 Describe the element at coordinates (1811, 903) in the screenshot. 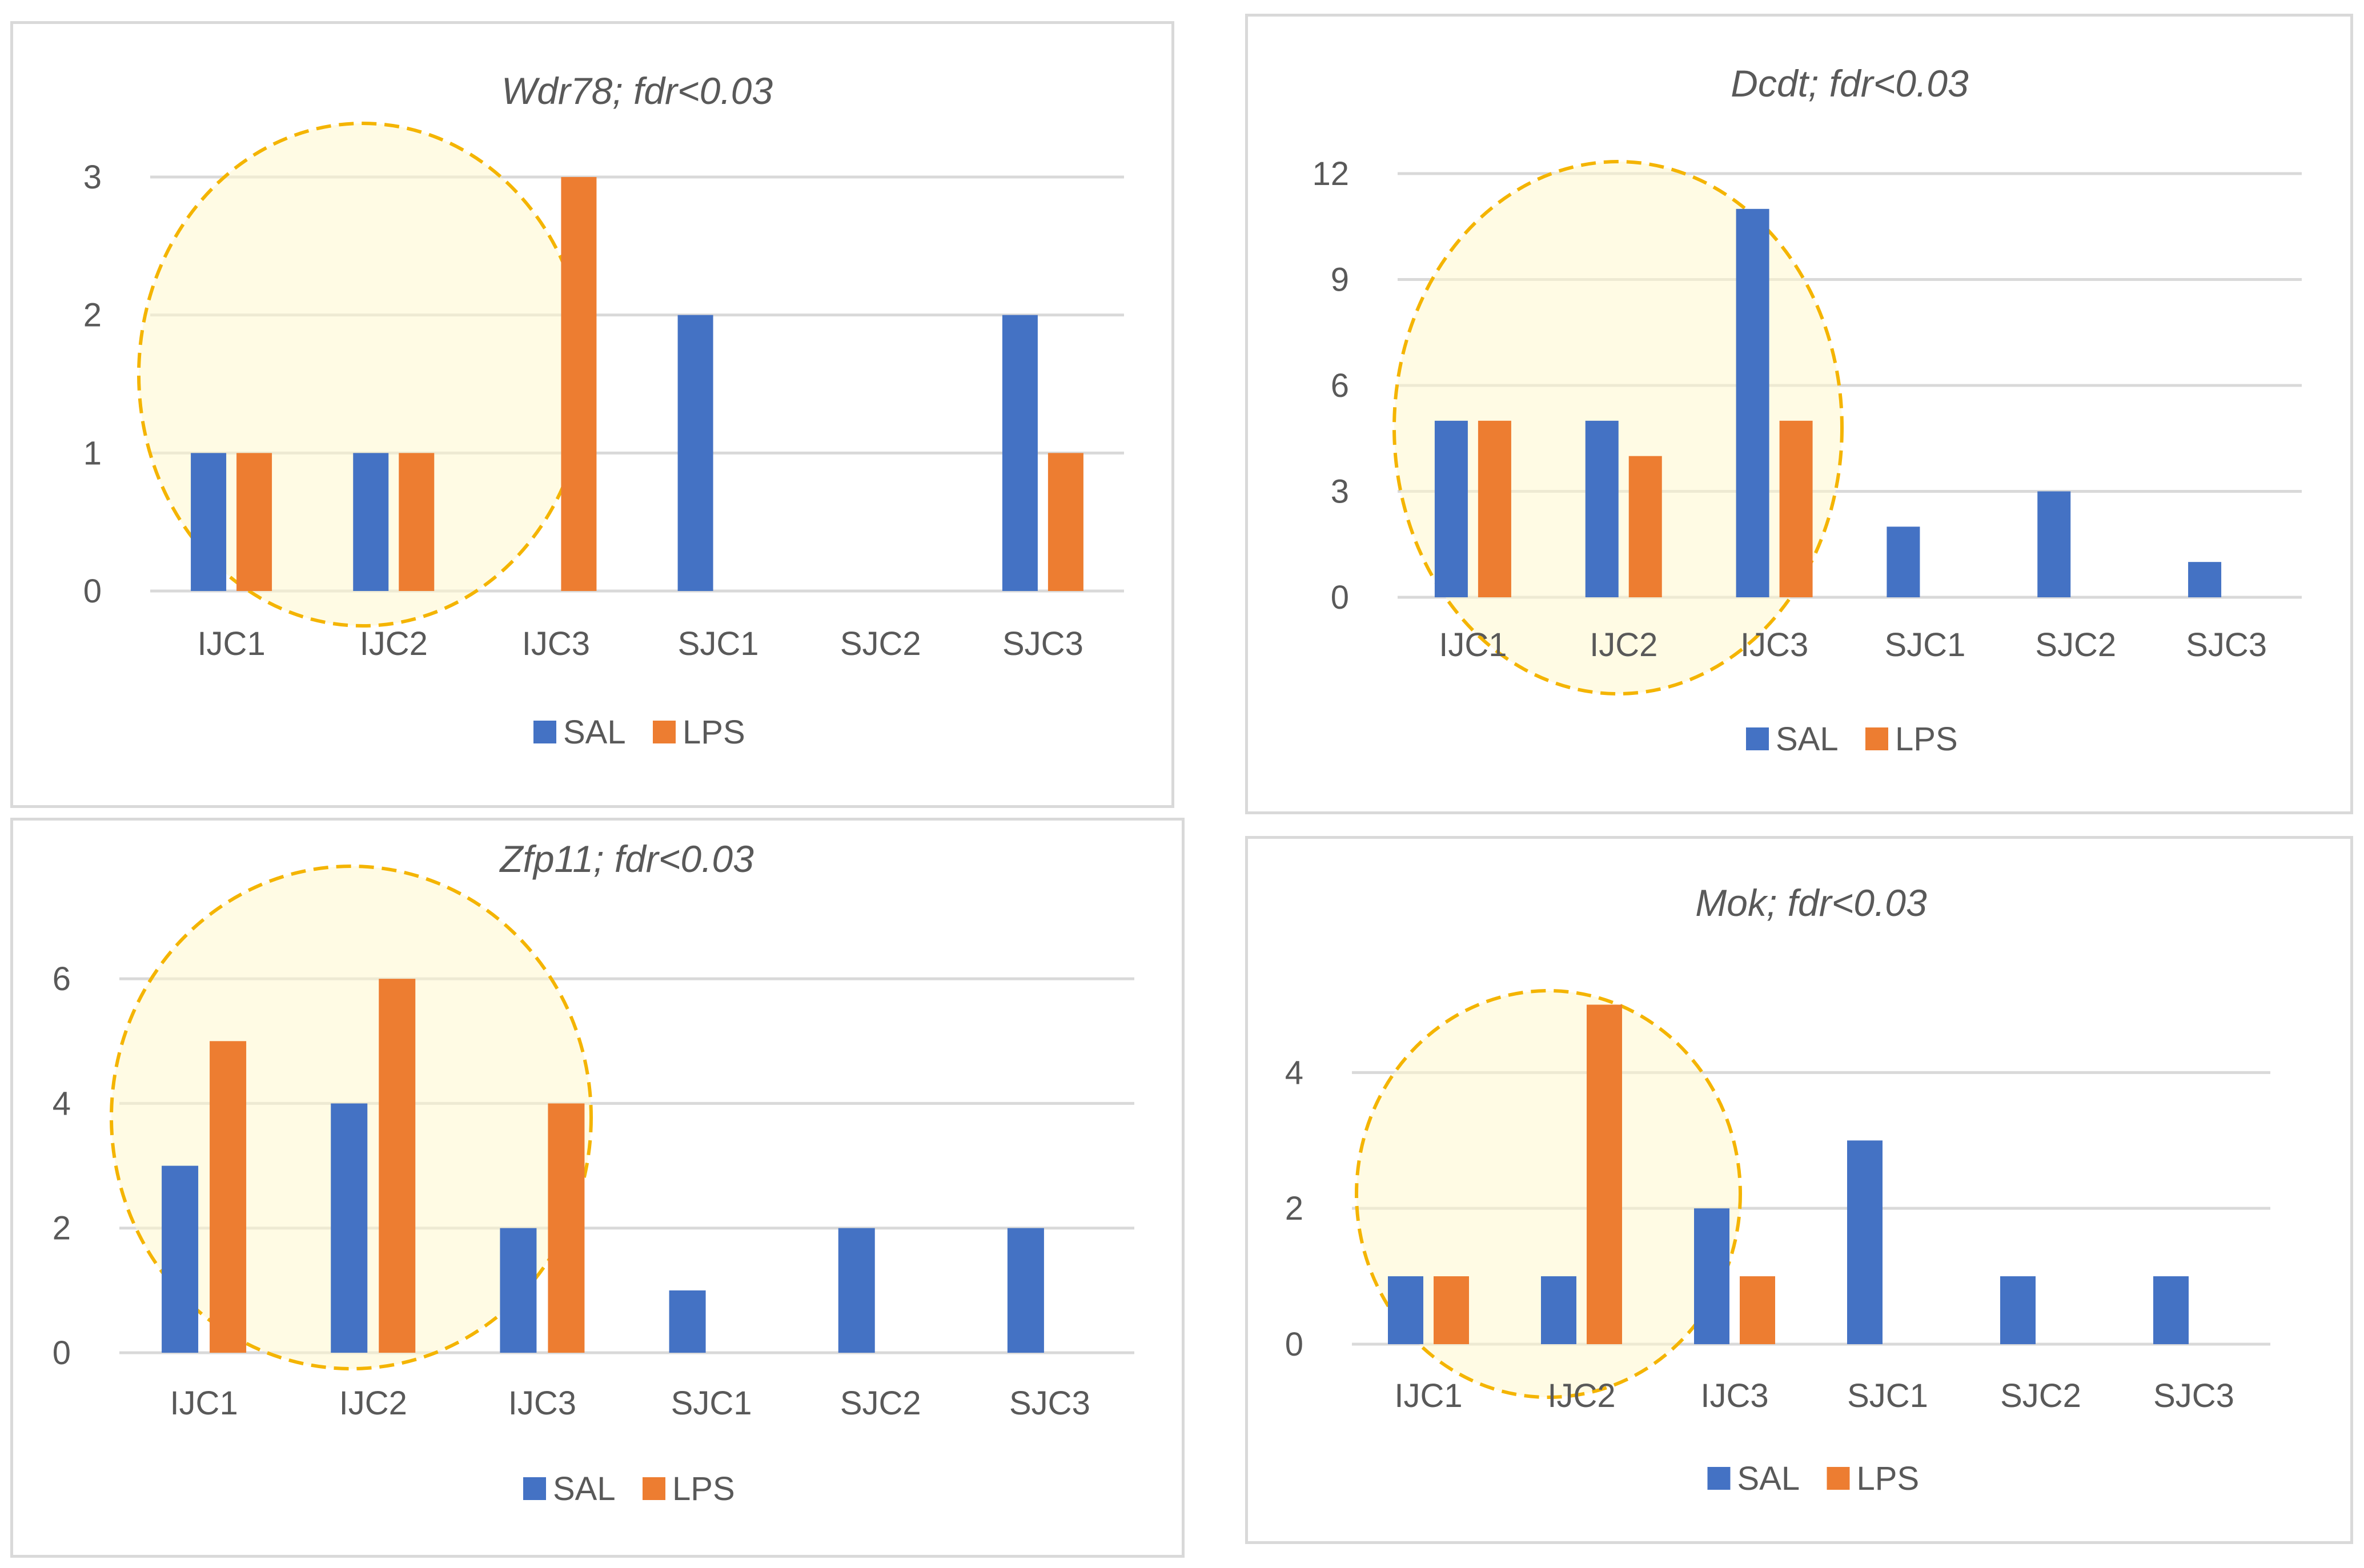

I see `chart-title: Mok; fdr<0.03` at that location.